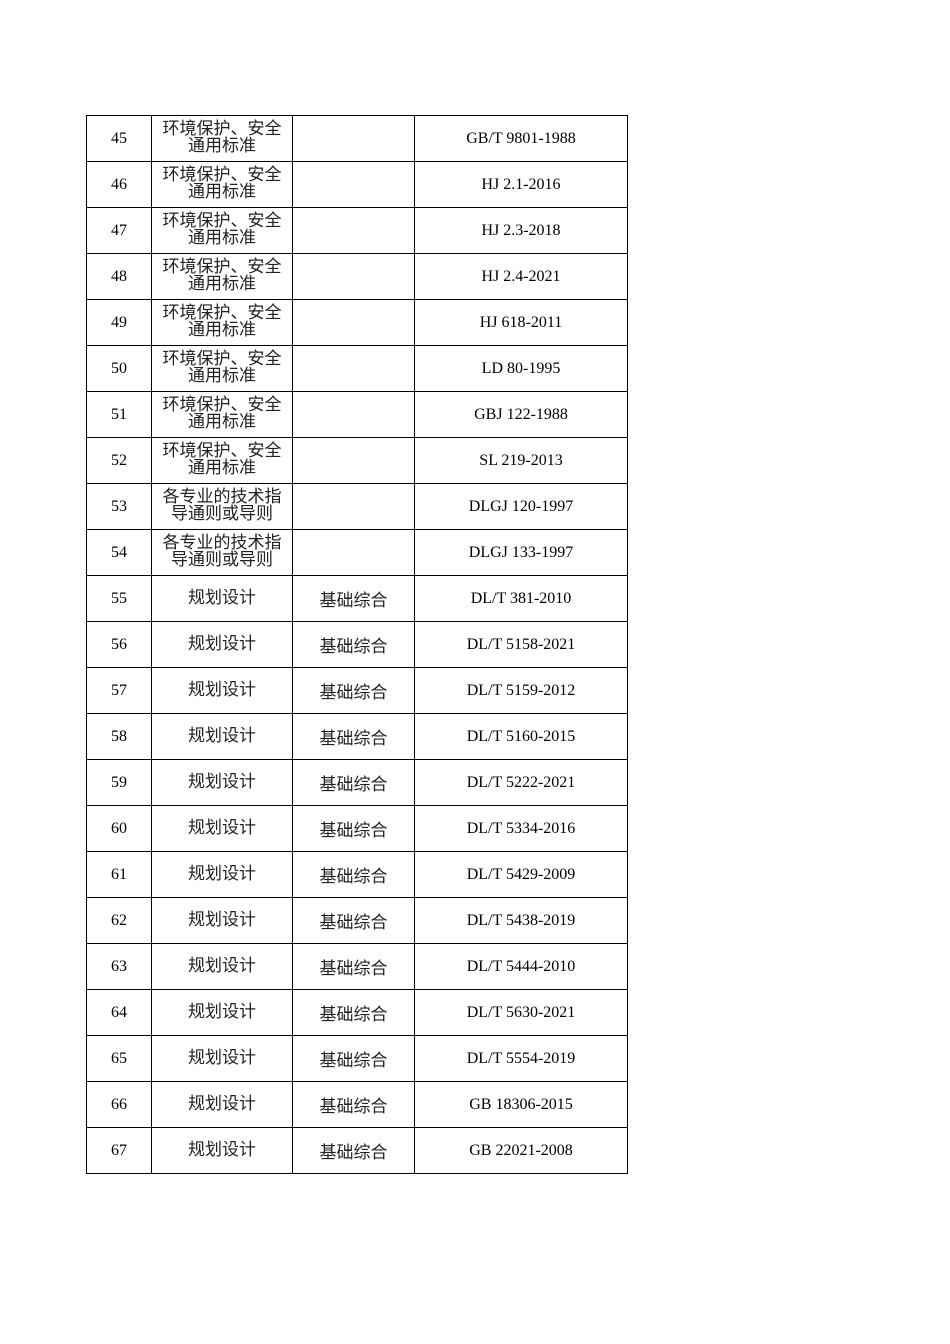 The width and height of the screenshot is (950, 1344). I want to click on table-row: 48 环境保护、安全通用标准 HJ 2.4-2021, so click(357, 276).